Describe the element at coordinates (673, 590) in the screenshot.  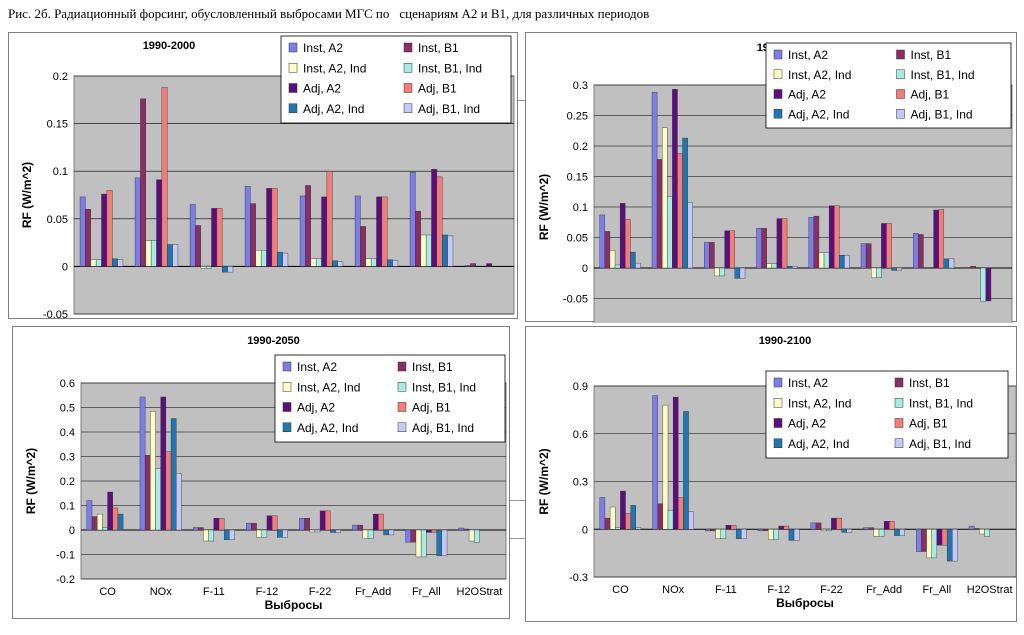
I see `x-tick-label: NOx` at that location.